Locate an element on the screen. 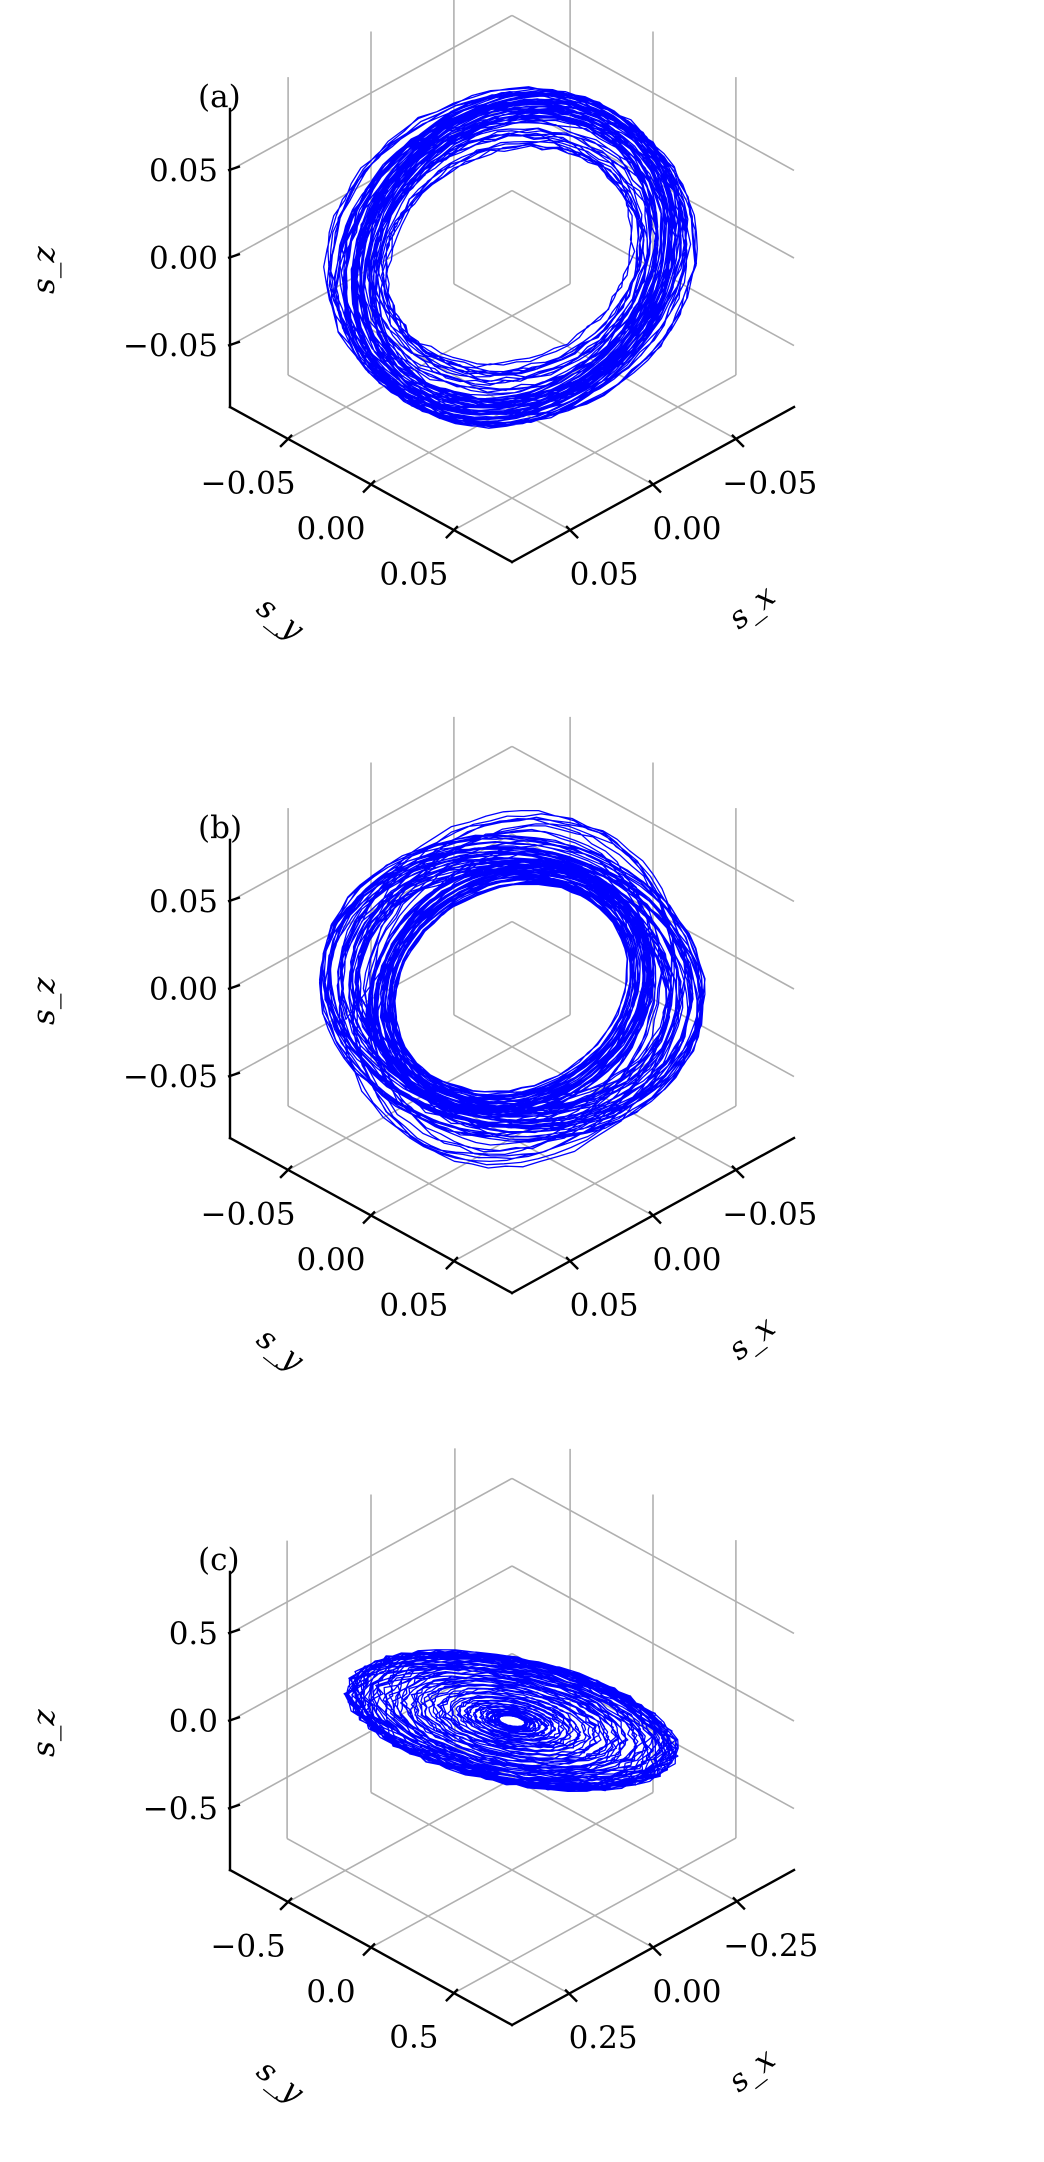 This screenshot has height=2162, width=1044. x-tick-label: −0.25 is located at coordinates (770, 1946).